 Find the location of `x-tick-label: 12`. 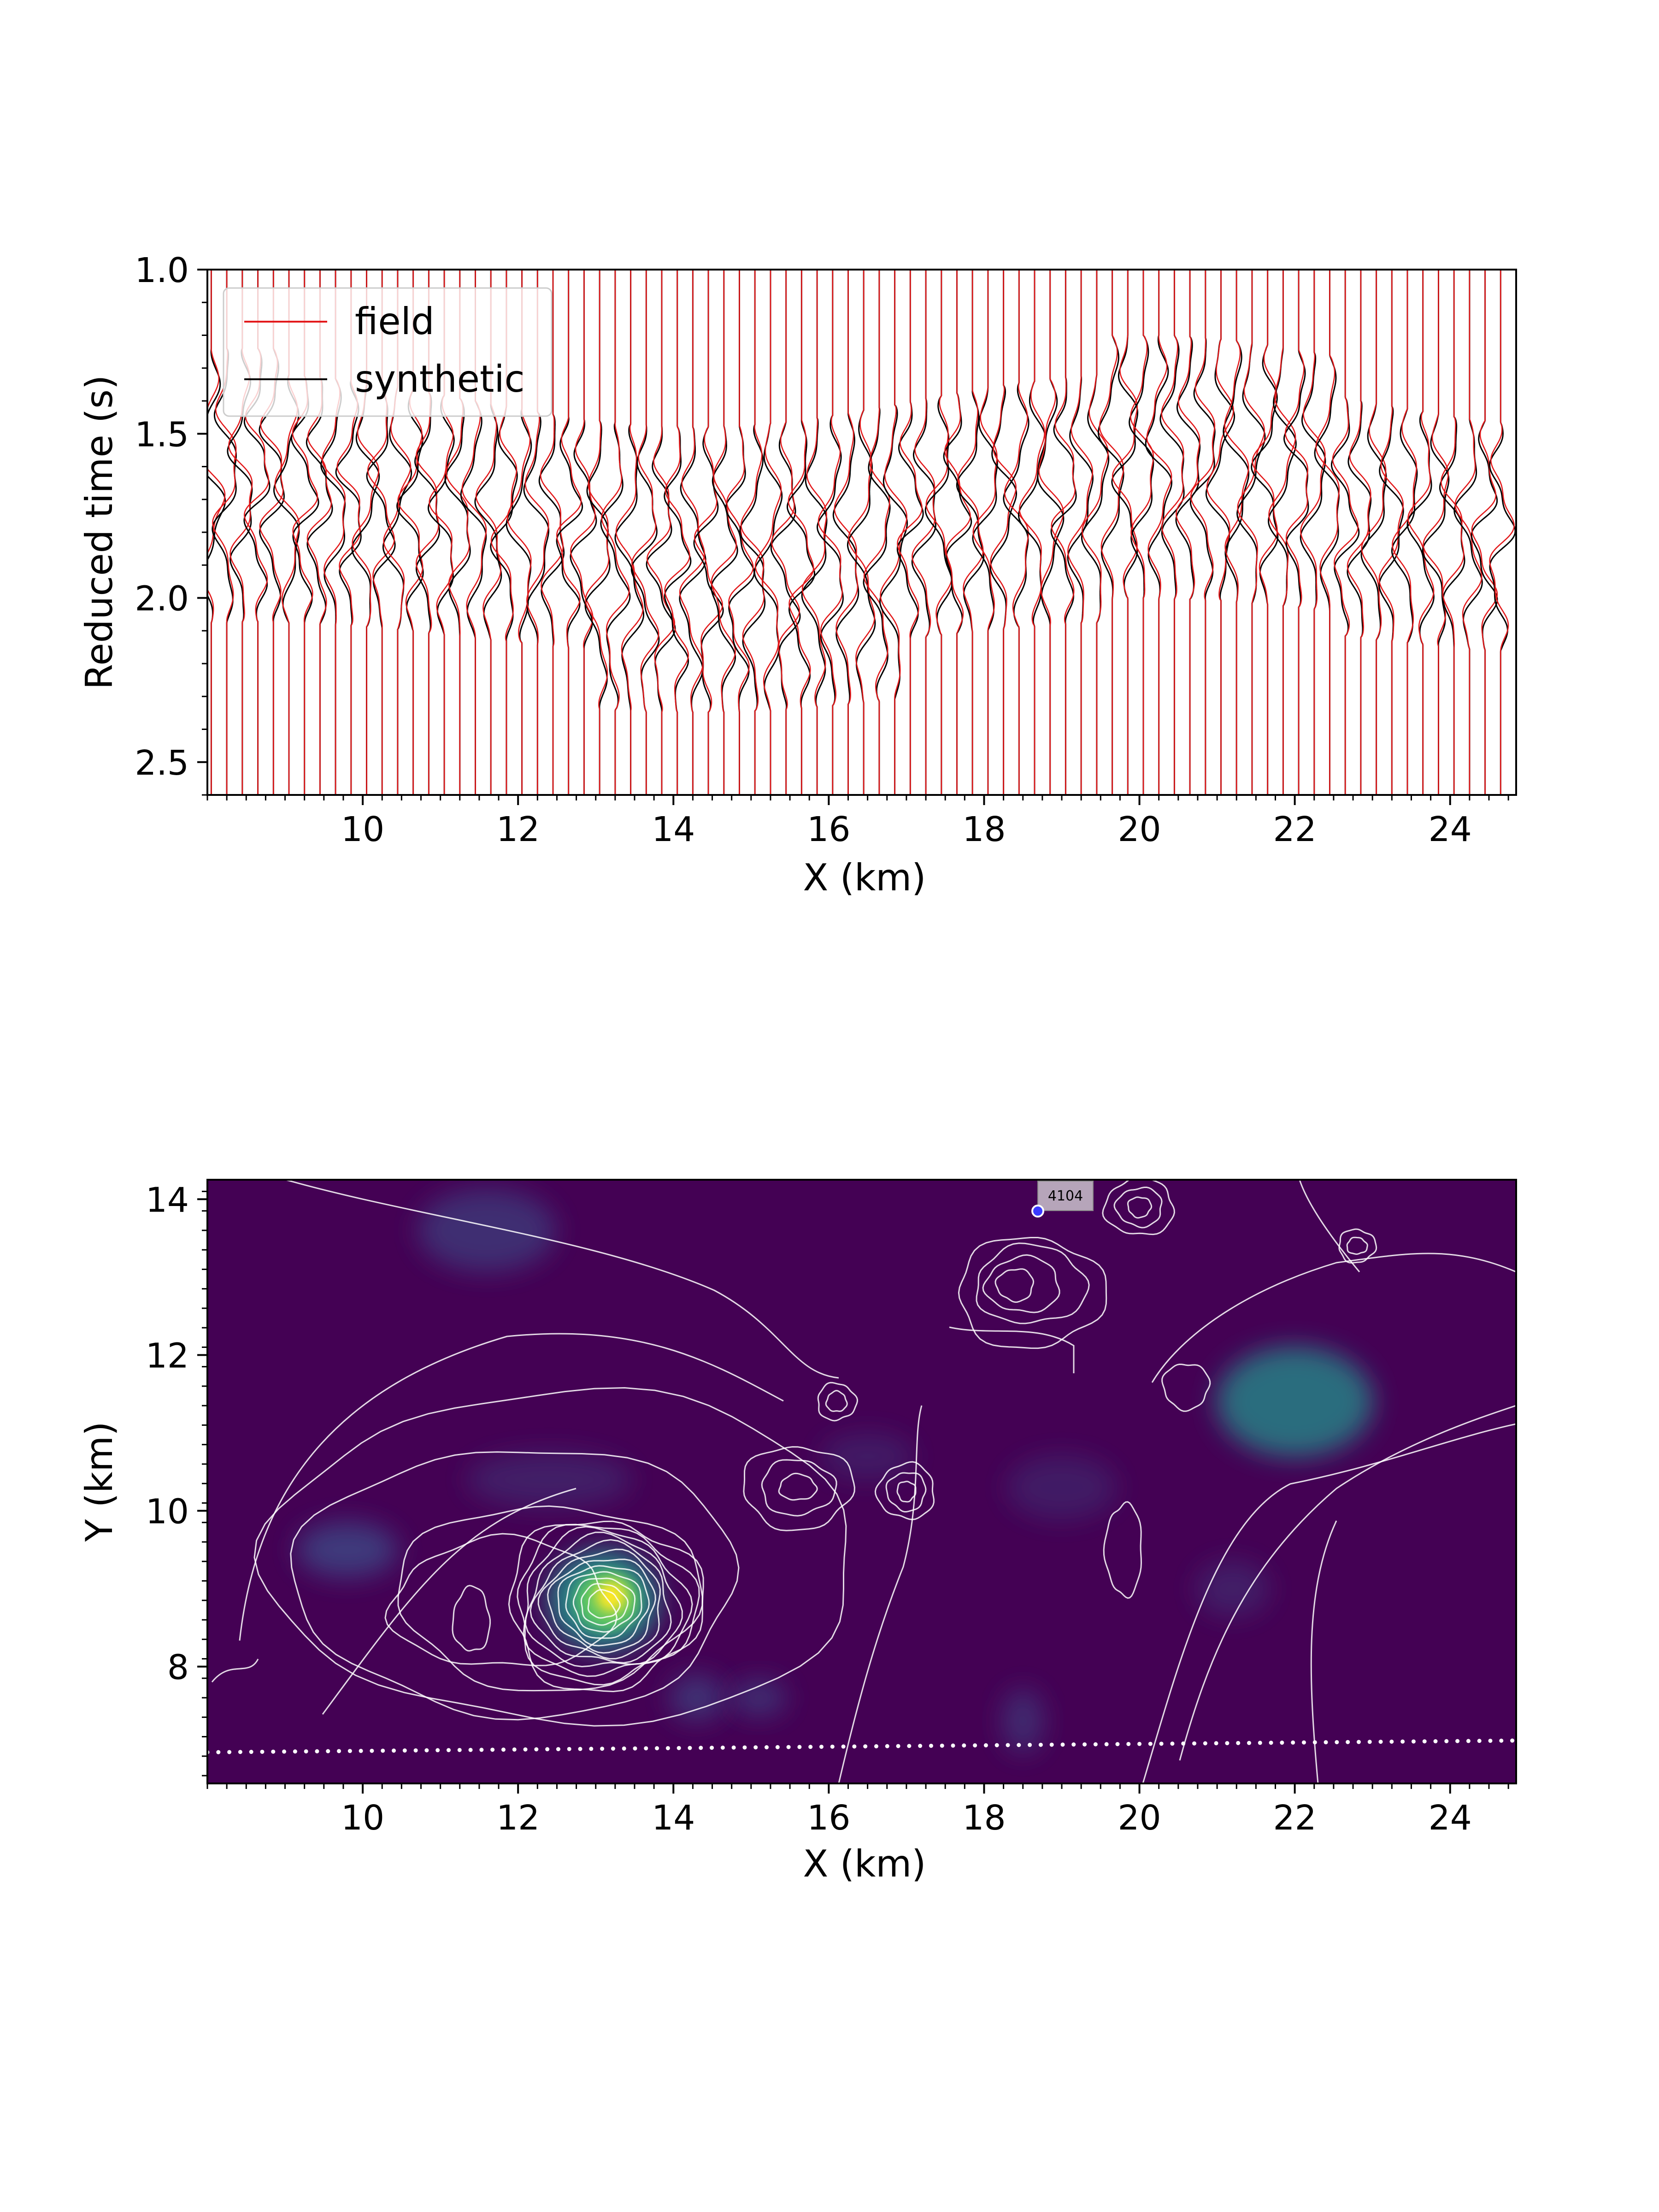

x-tick-label: 12 is located at coordinates (518, 1818).